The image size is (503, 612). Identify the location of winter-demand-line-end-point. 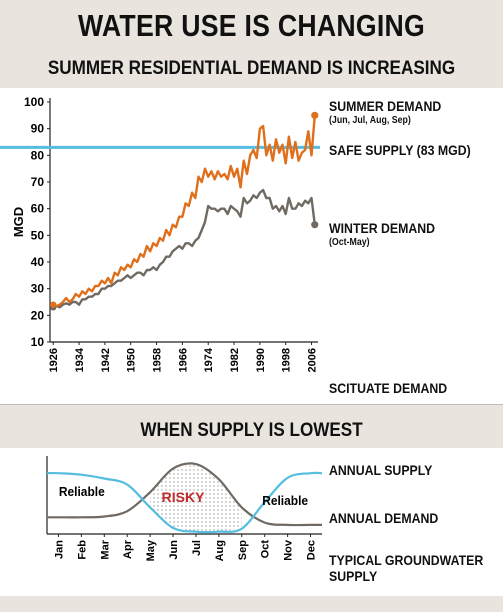
(315, 225).